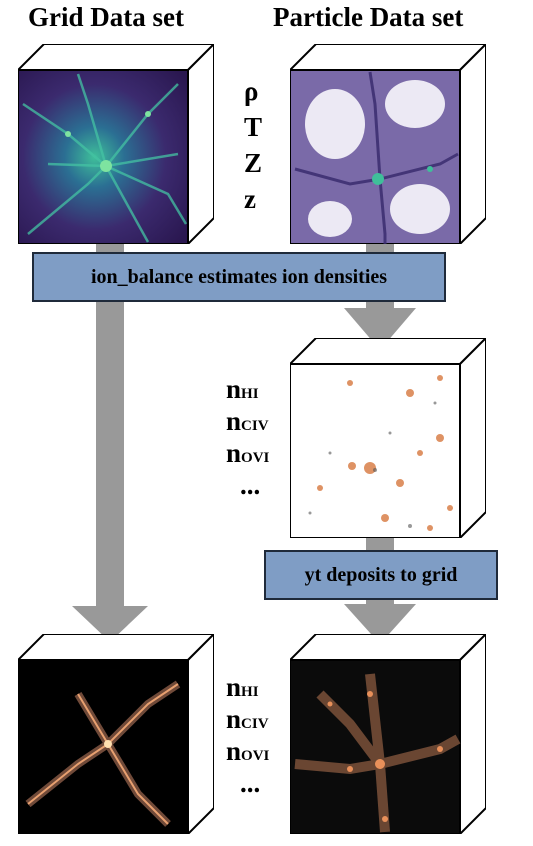 This screenshot has height=846, width=533. What do you see at coordinates (380, 329) in the screenshot?
I see `particle-to-ions-arrow-head` at bounding box center [380, 329].